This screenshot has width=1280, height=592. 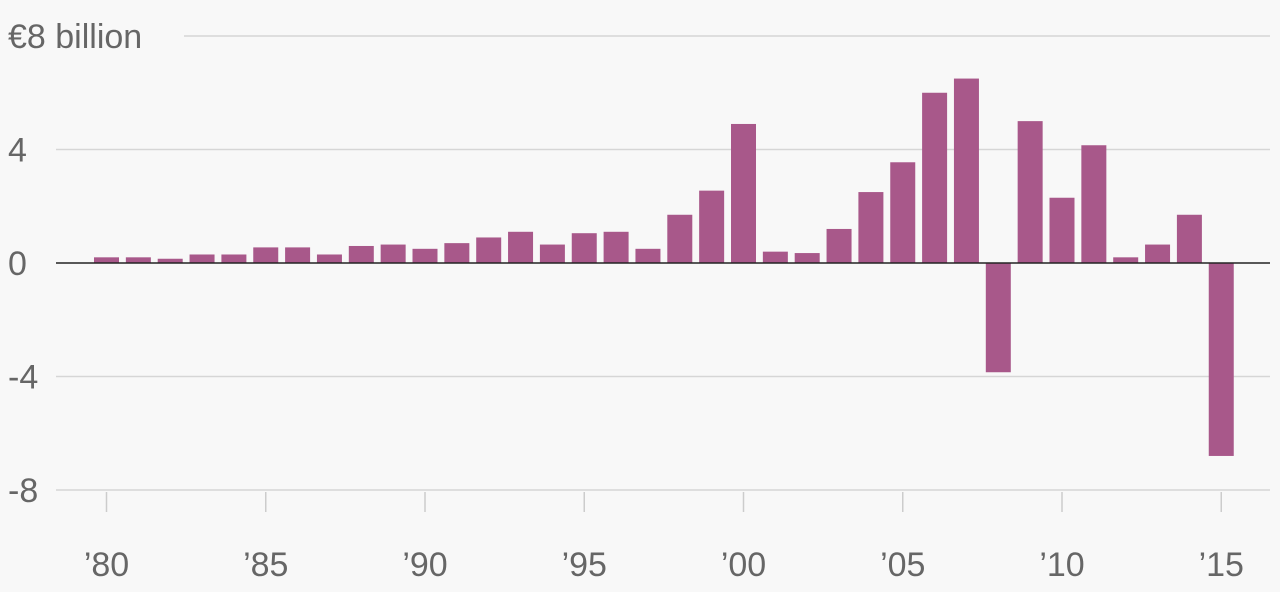 What do you see at coordinates (457, 253) in the screenshot?
I see `bar-1991` at bounding box center [457, 253].